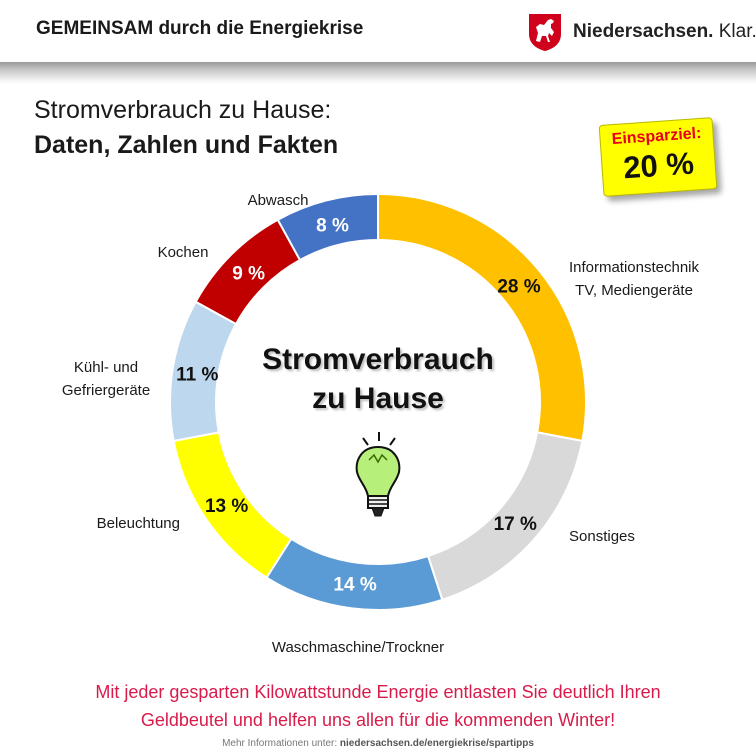 The image size is (756, 756). I want to click on donut-slice, so click(327, 227).